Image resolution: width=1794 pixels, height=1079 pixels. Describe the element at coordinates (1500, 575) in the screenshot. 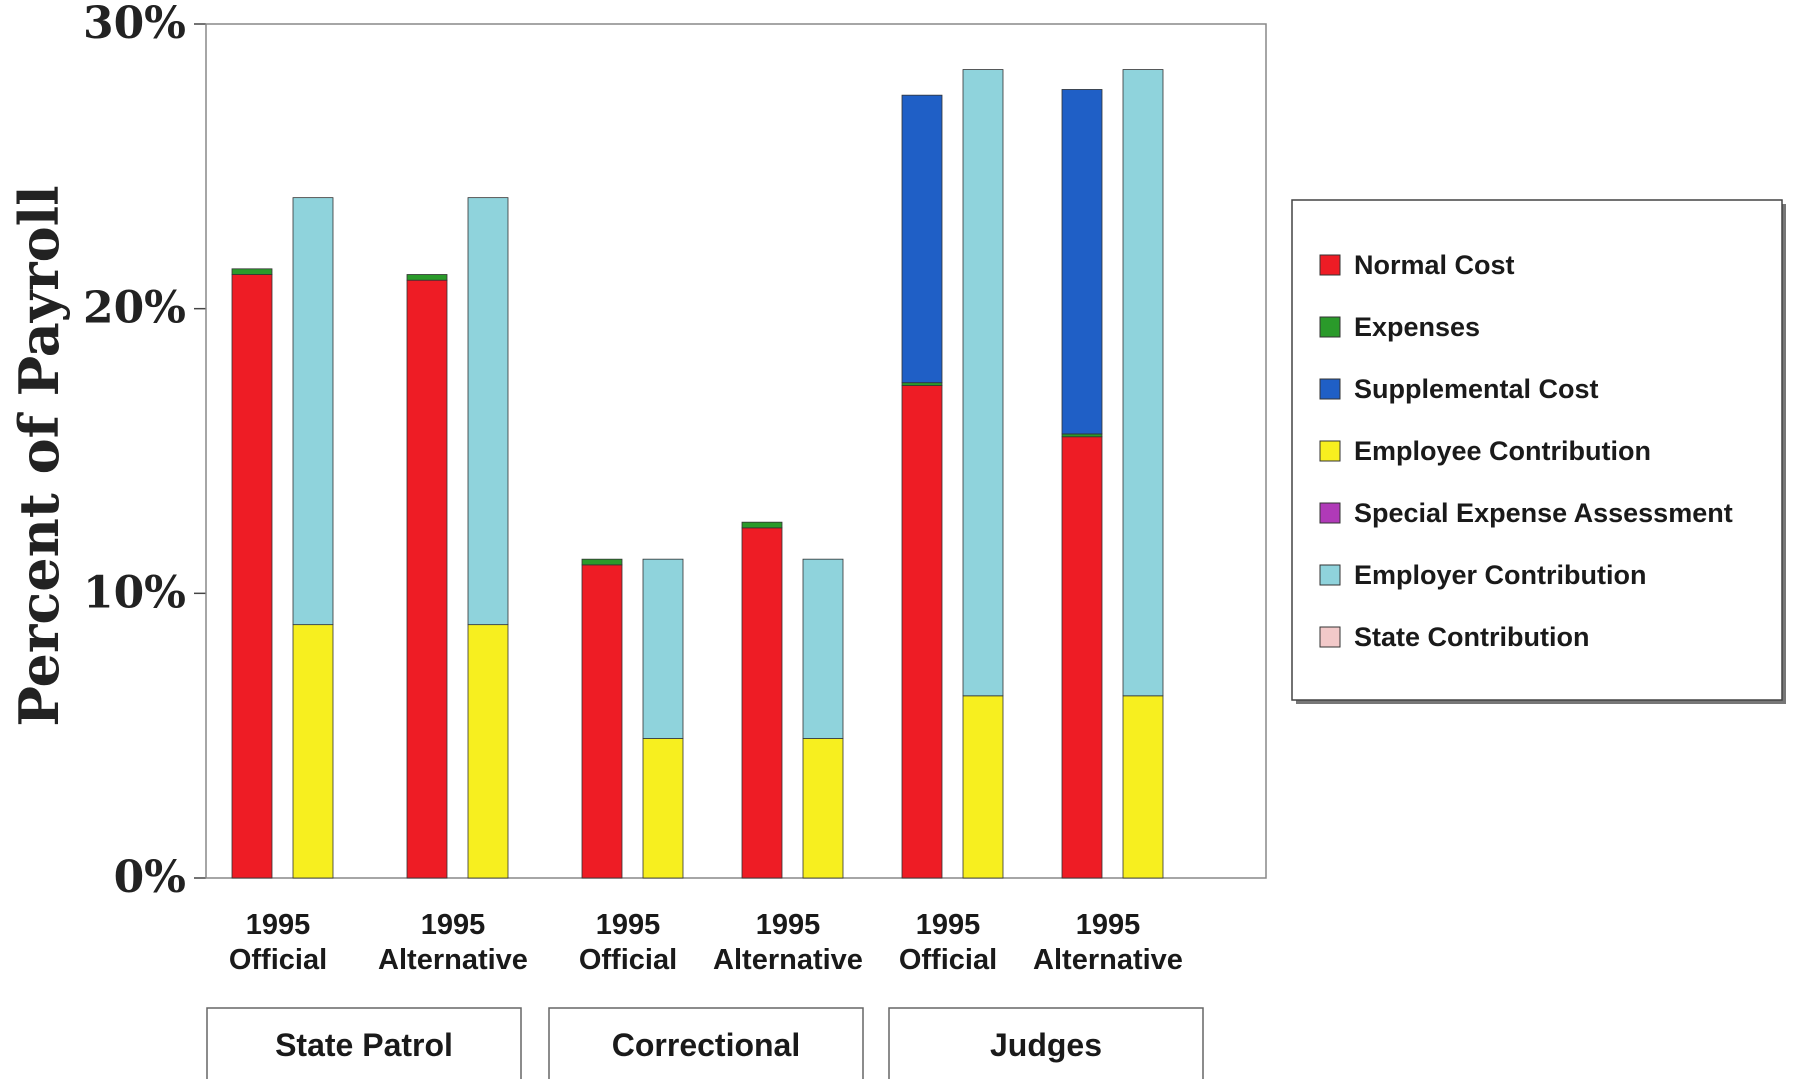

I see `legend-label-employer-contribution: Employer Contribution` at that location.